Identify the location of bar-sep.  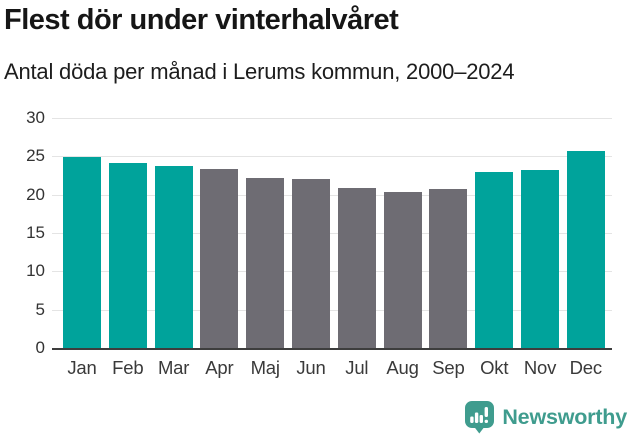
(448, 268).